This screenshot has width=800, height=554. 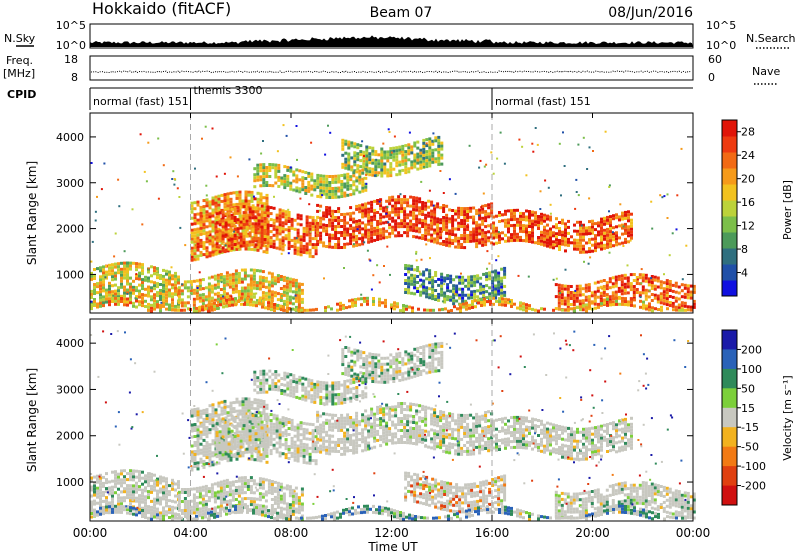 What do you see at coordinates (70, 274) in the screenshot?
I see `ytick-label: 1000` at bounding box center [70, 274].